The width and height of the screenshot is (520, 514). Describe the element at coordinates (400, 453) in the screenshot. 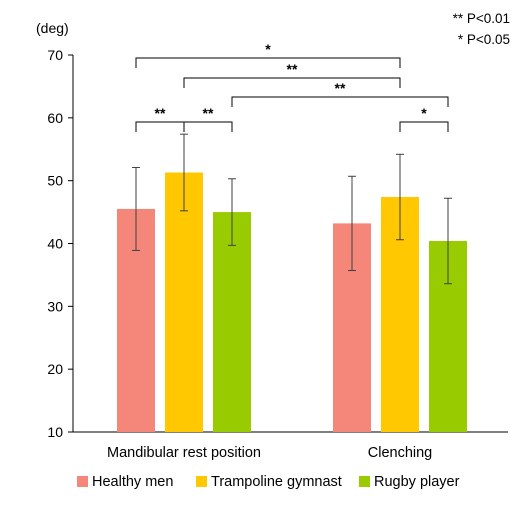

I see `category-label: Clenching` at that location.